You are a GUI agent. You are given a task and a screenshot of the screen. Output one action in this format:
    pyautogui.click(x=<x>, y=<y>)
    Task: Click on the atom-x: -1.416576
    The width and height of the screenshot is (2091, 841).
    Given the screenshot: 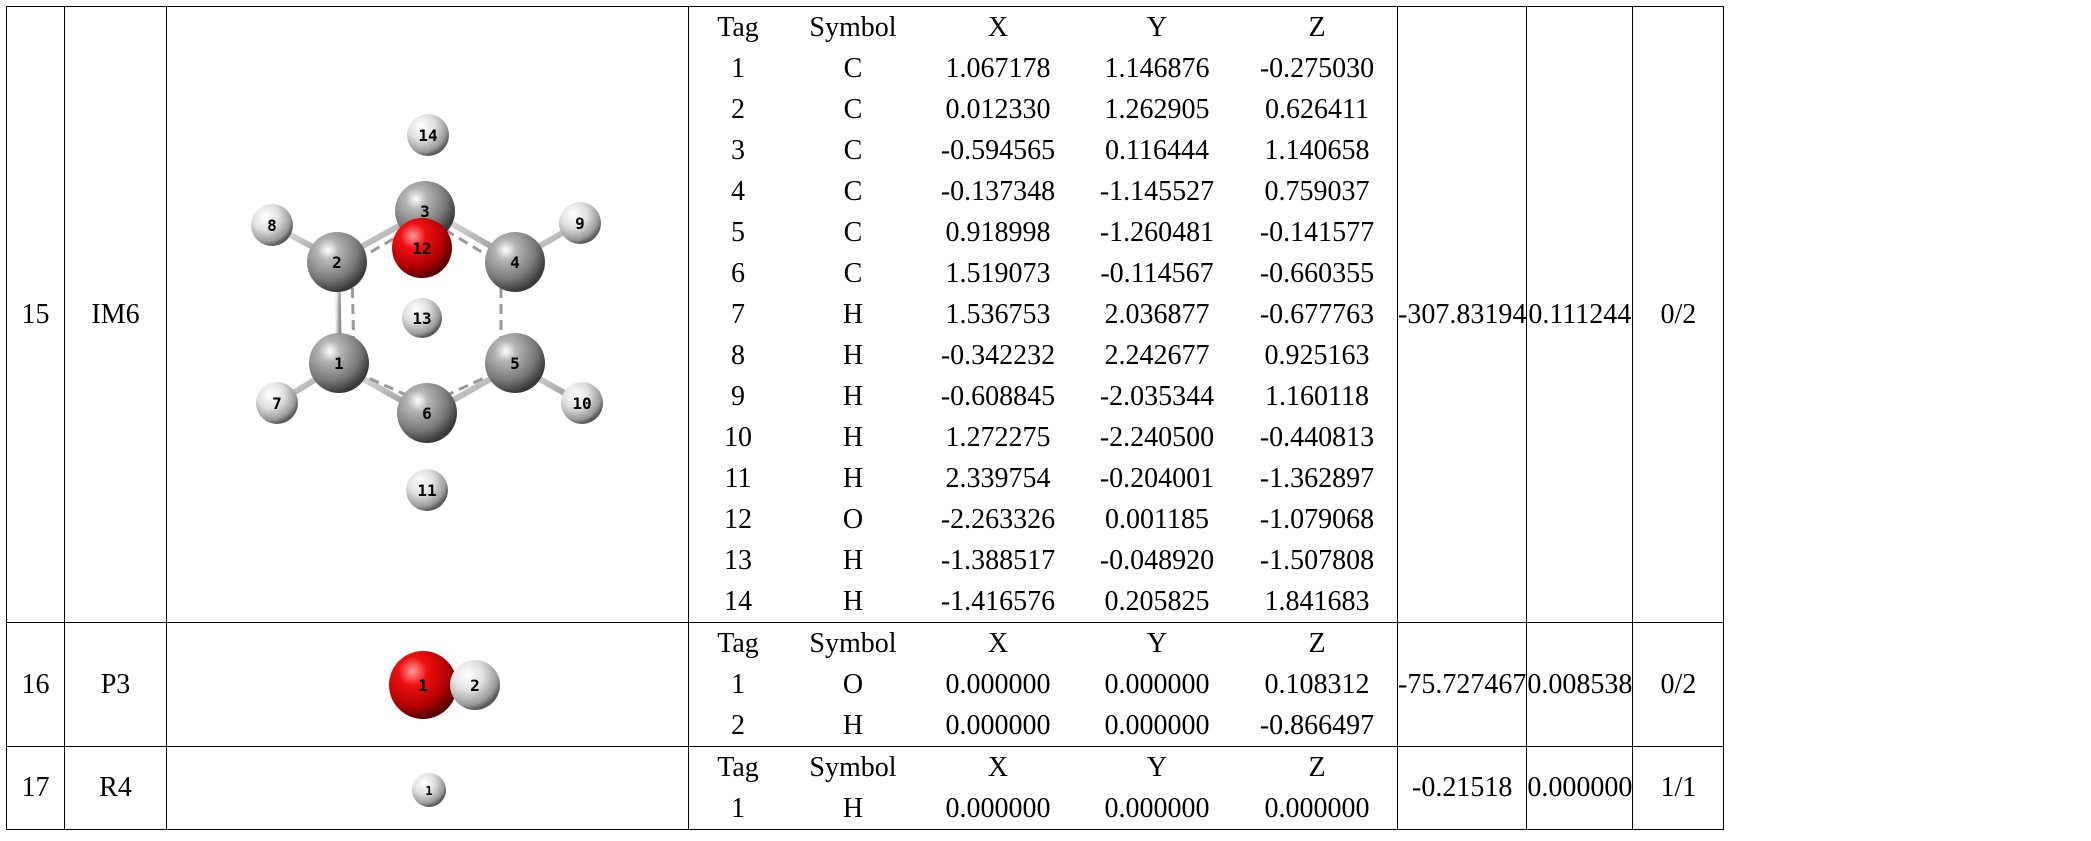 What is the action you would take?
    pyautogui.click(x=998, y=601)
    